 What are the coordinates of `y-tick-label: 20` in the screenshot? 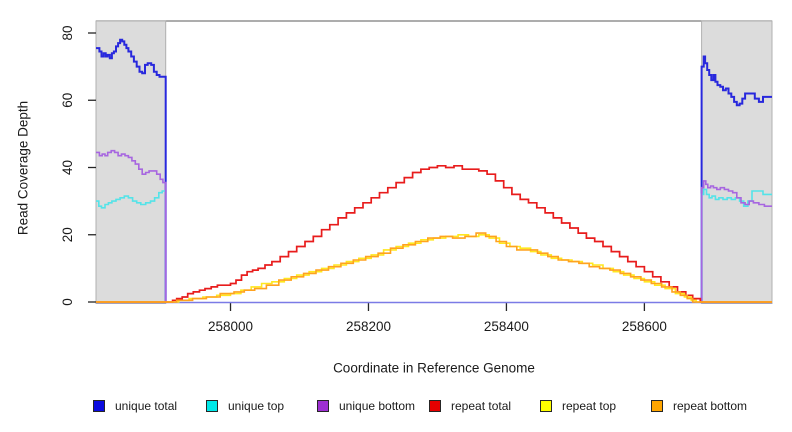 It's located at (67, 234).